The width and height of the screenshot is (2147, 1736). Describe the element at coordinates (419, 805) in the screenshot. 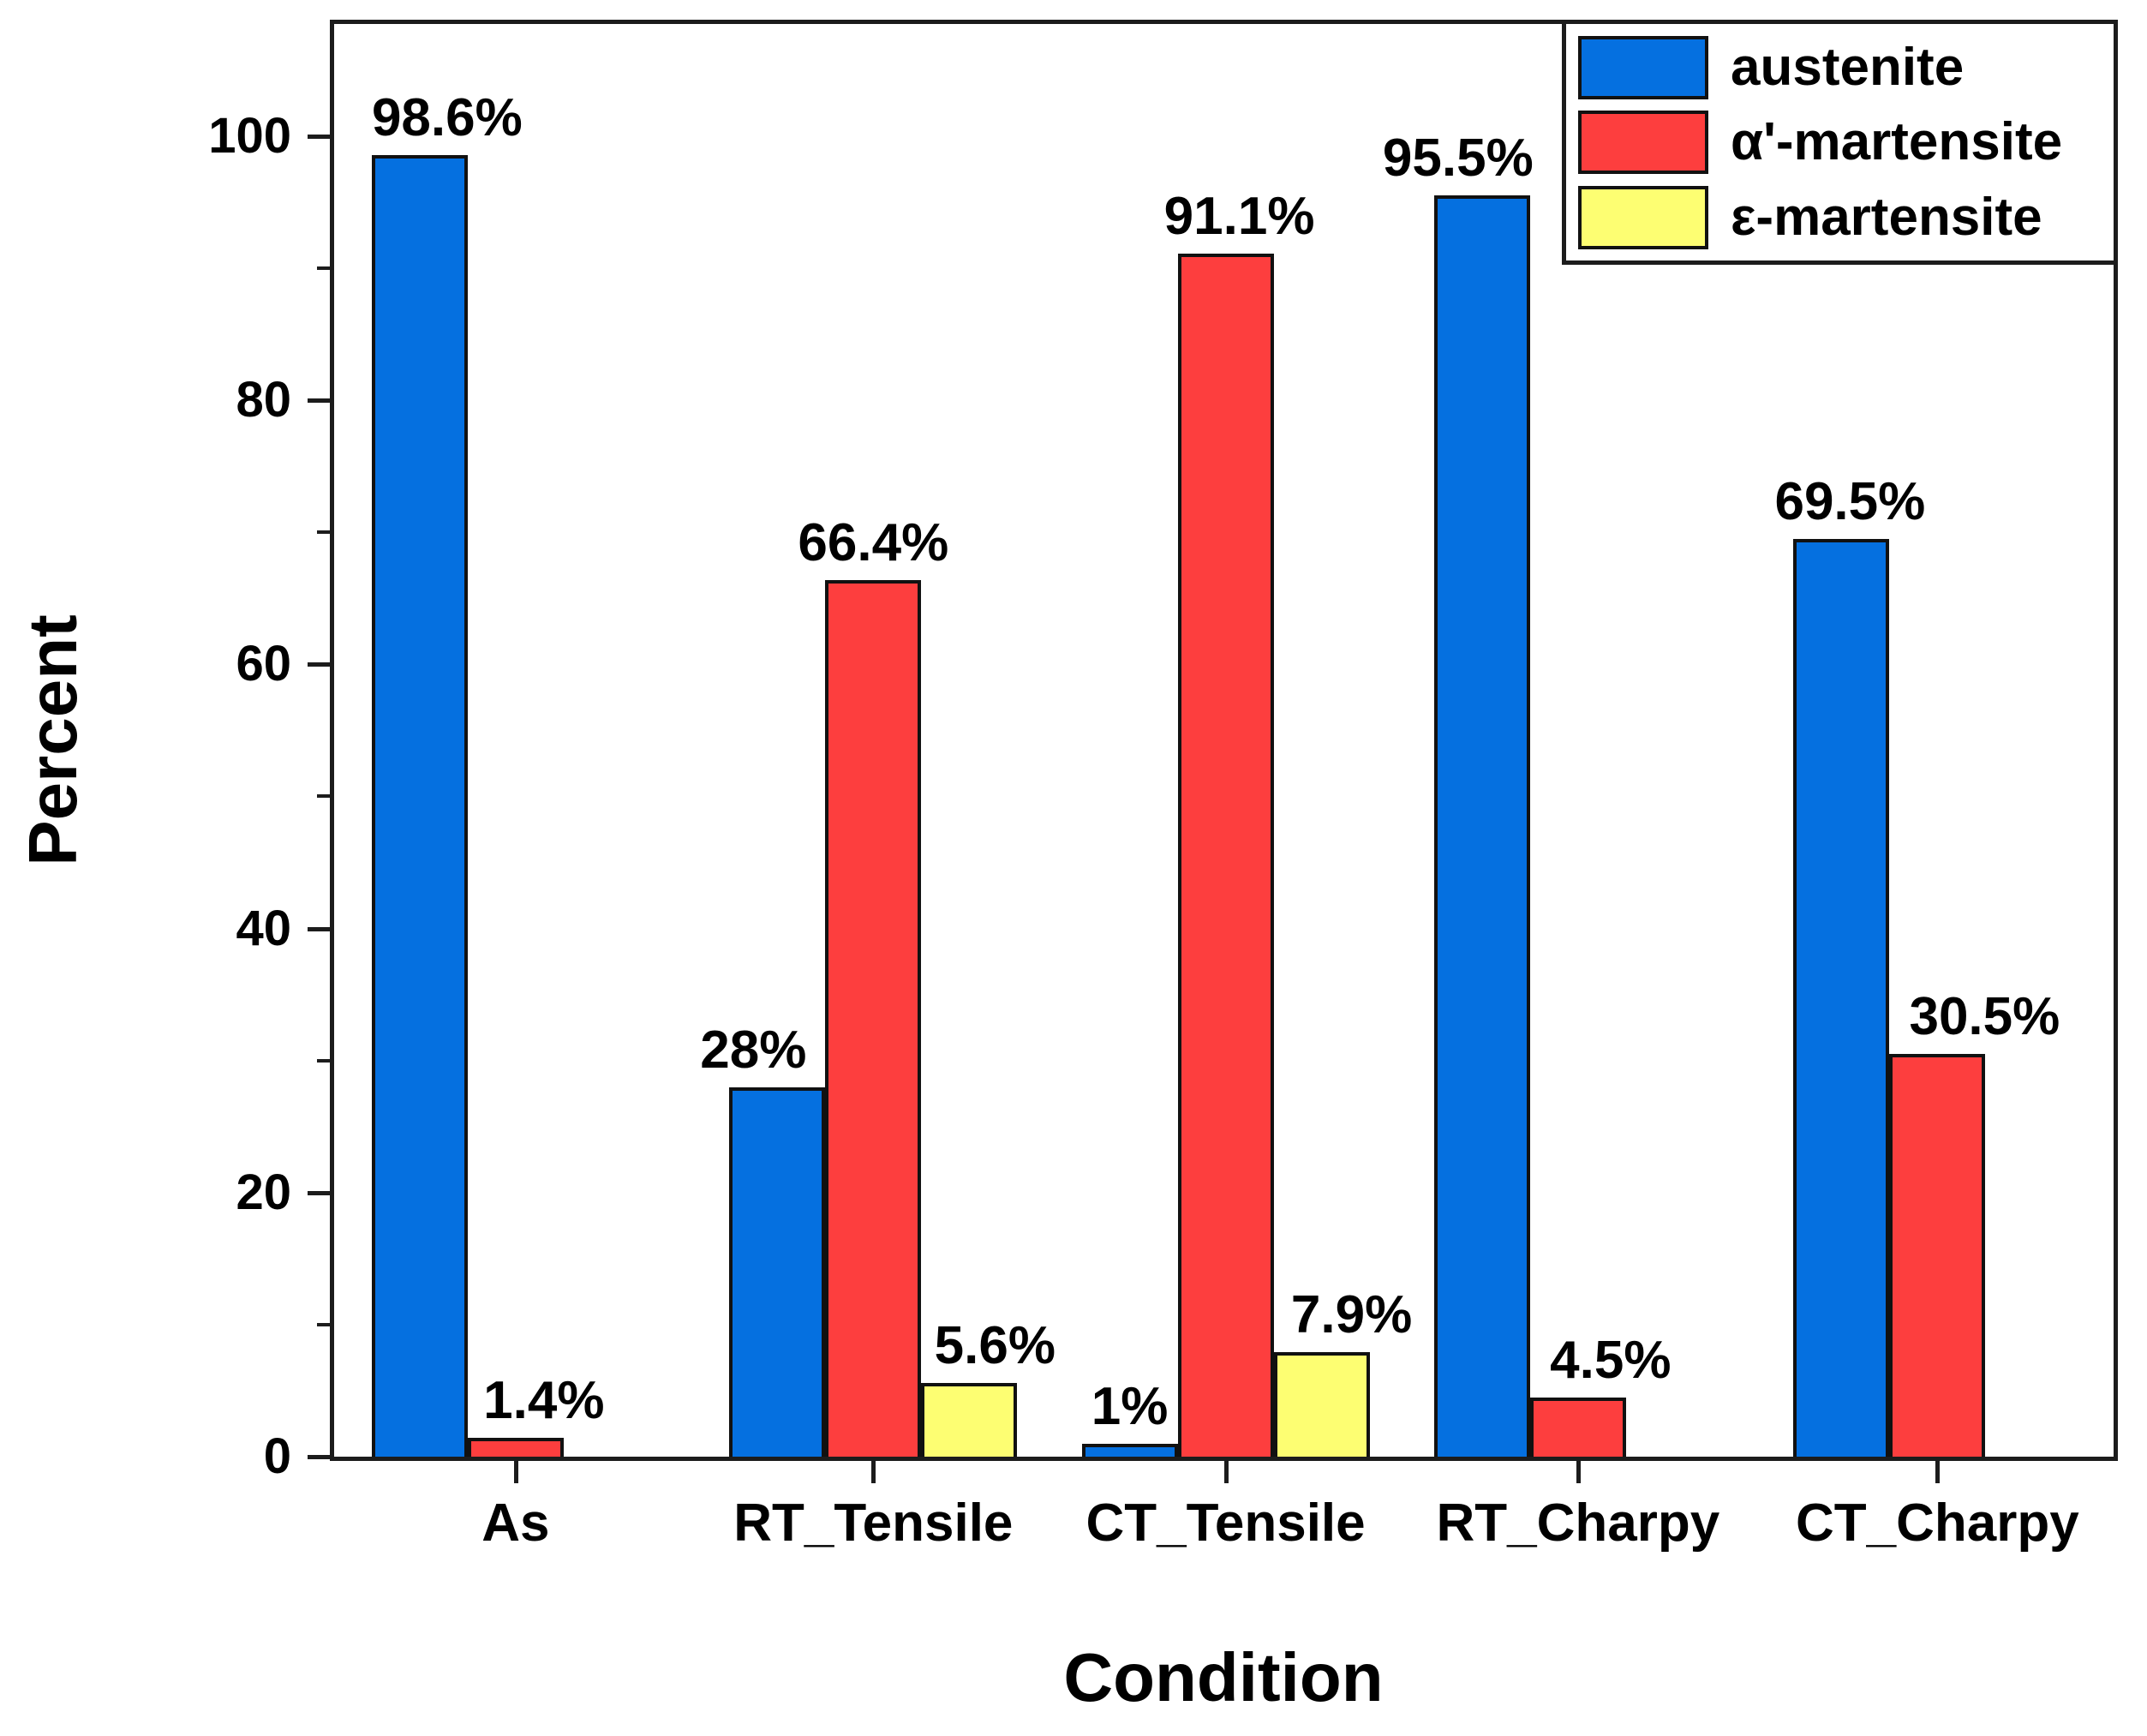

I see `bar-austenite-As` at that location.